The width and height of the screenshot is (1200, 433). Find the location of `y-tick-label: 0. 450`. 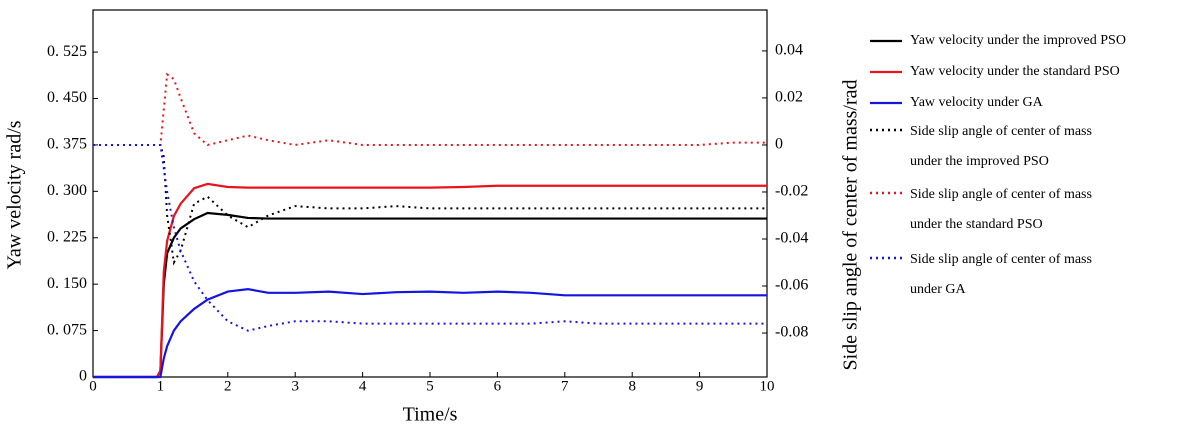

y-tick-label: 0. 450 is located at coordinates (67, 97).